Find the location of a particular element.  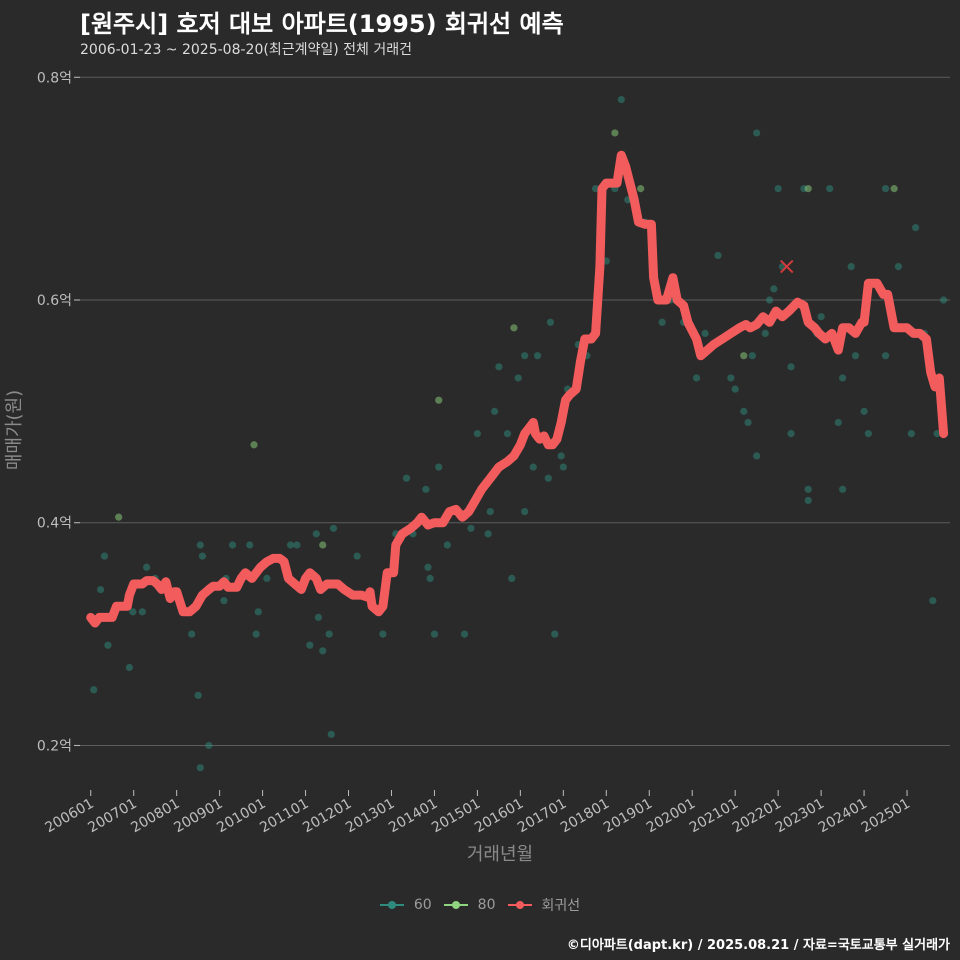

x-tick-label: 202501 is located at coordinates (886, 816).